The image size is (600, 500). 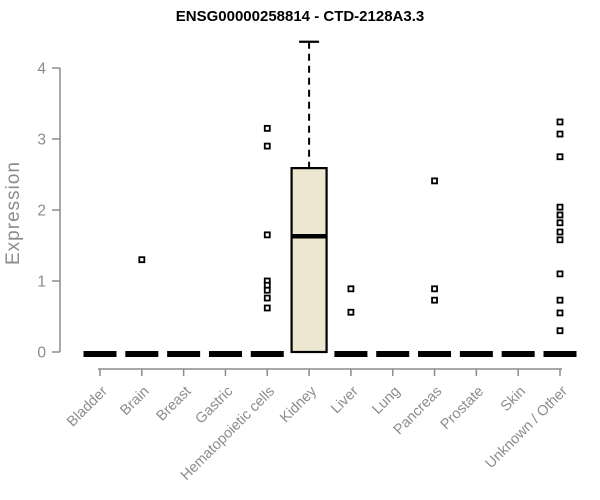 What do you see at coordinates (386, 401) in the screenshot?
I see `x-tick-label-lung: Lung` at bounding box center [386, 401].